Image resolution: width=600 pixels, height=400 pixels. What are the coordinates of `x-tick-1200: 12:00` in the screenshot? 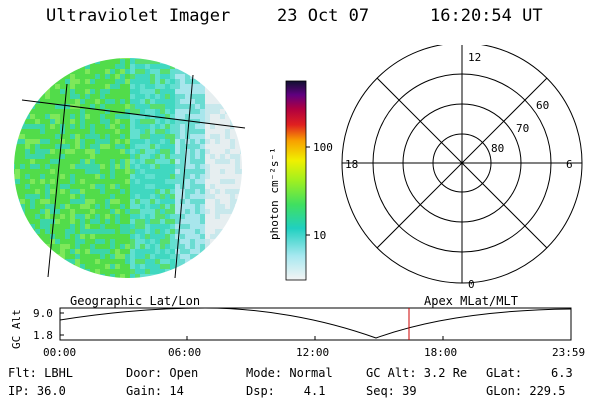 It's located at (313, 352).